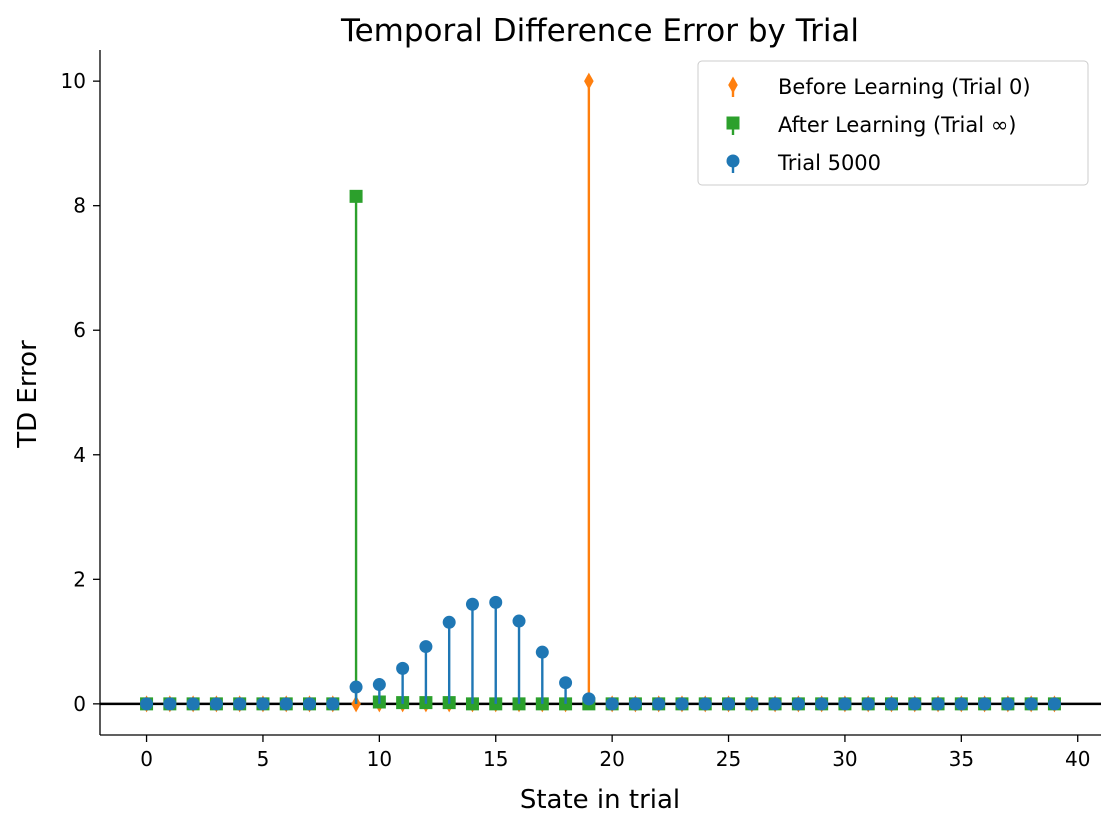  What do you see at coordinates (611, 759) in the screenshot?
I see `x-tick-label: 20` at bounding box center [611, 759].